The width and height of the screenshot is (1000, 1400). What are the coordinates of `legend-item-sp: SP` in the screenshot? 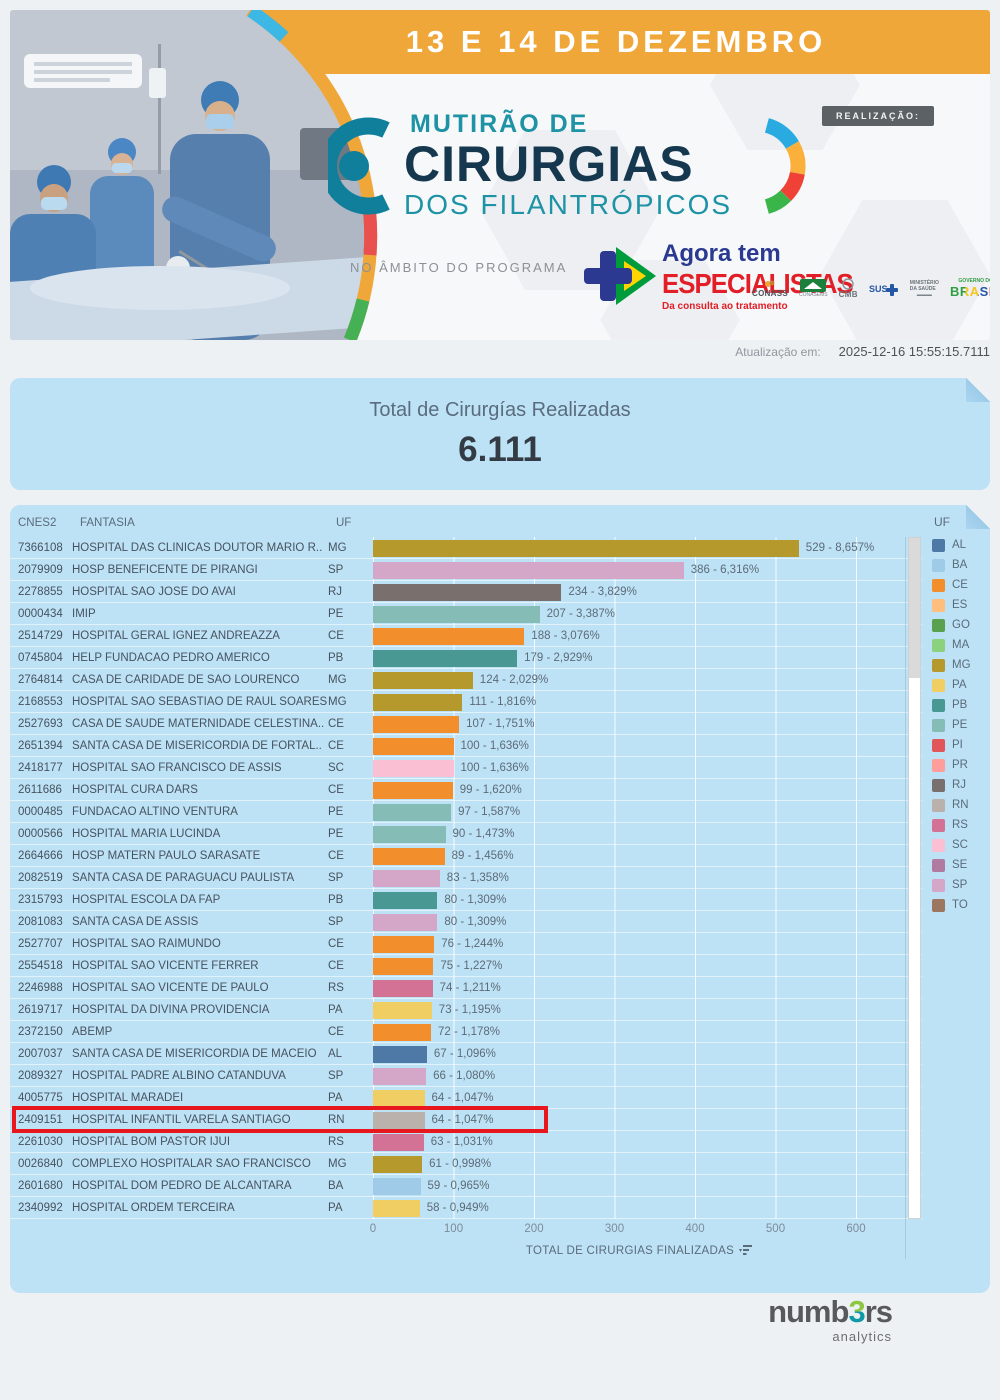 It's located at (960, 885).